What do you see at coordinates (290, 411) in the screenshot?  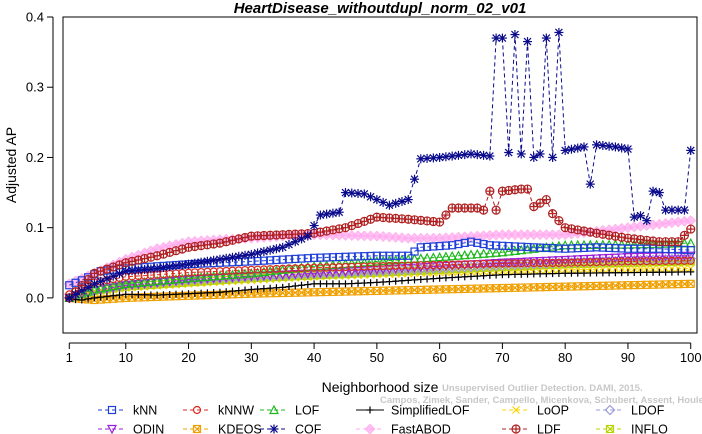 I see `legend-item-lof: LOF` at bounding box center [290, 411].